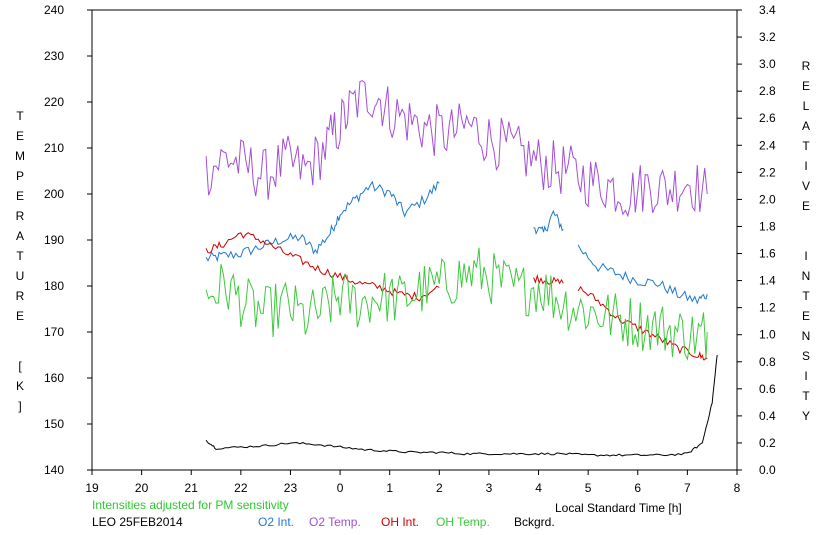 This screenshot has height=535, width=828. Describe the element at coordinates (92, 488) in the screenshot. I see `x-tick-label: 19` at that location.